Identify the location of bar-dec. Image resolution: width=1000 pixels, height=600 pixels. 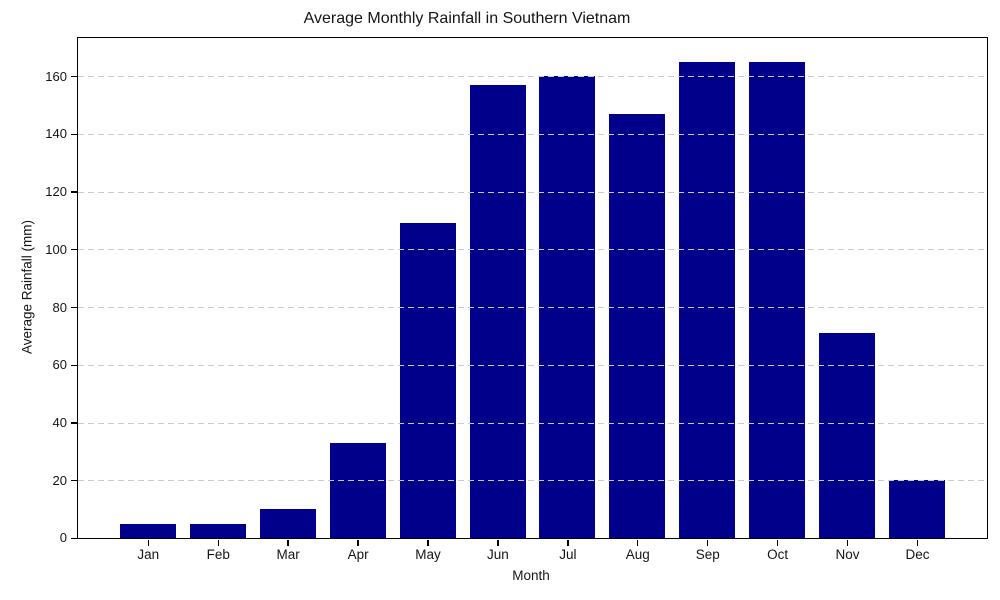
(917, 509).